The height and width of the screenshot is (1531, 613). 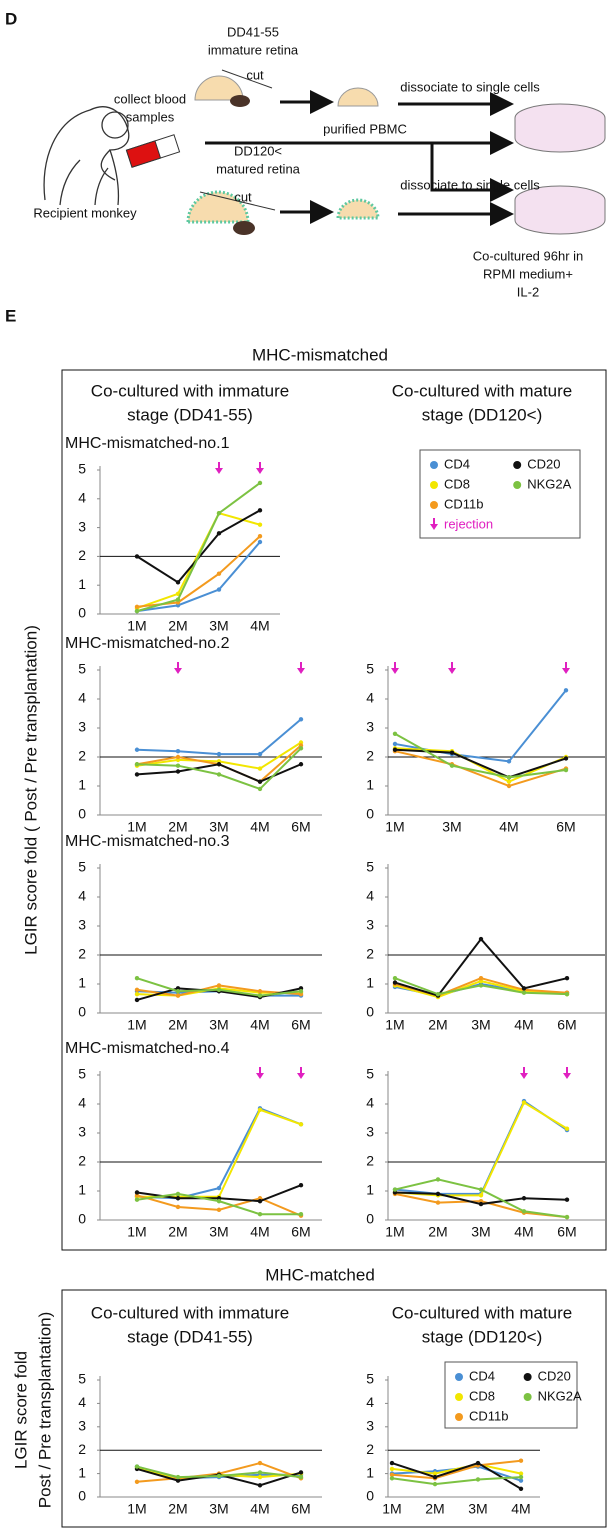 What do you see at coordinates (560, 169) in the screenshot?
I see `dish` at bounding box center [560, 169].